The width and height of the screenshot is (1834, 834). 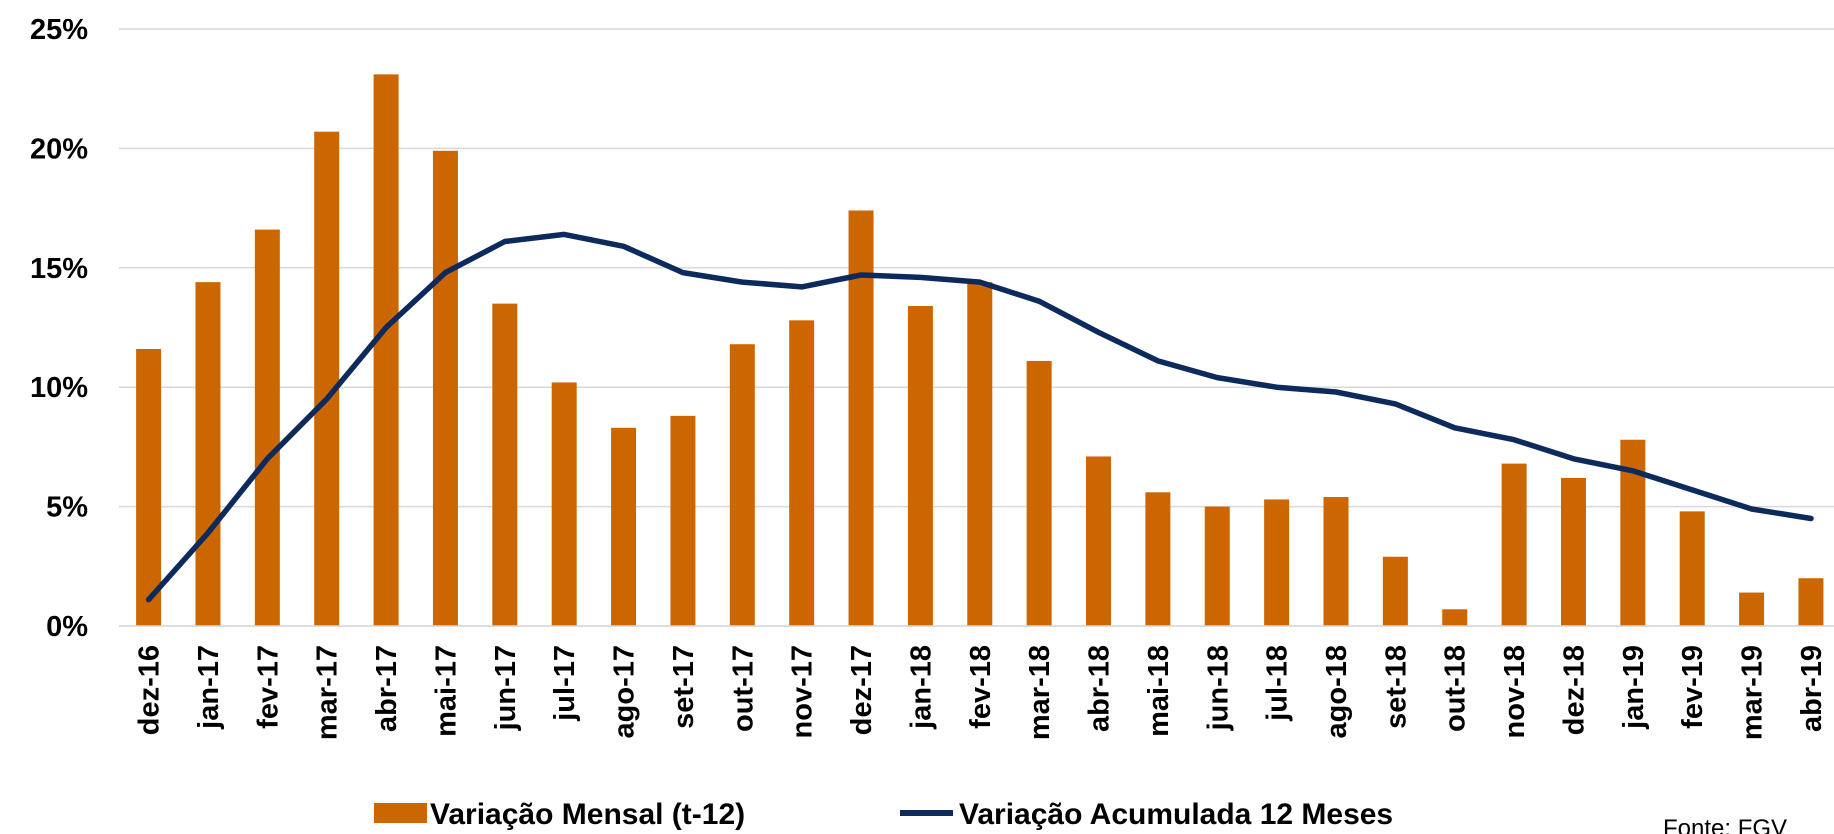 What do you see at coordinates (981, 687) in the screenshot?
I see `x-tick-label: fev-18` at bounding box center [981, 687].